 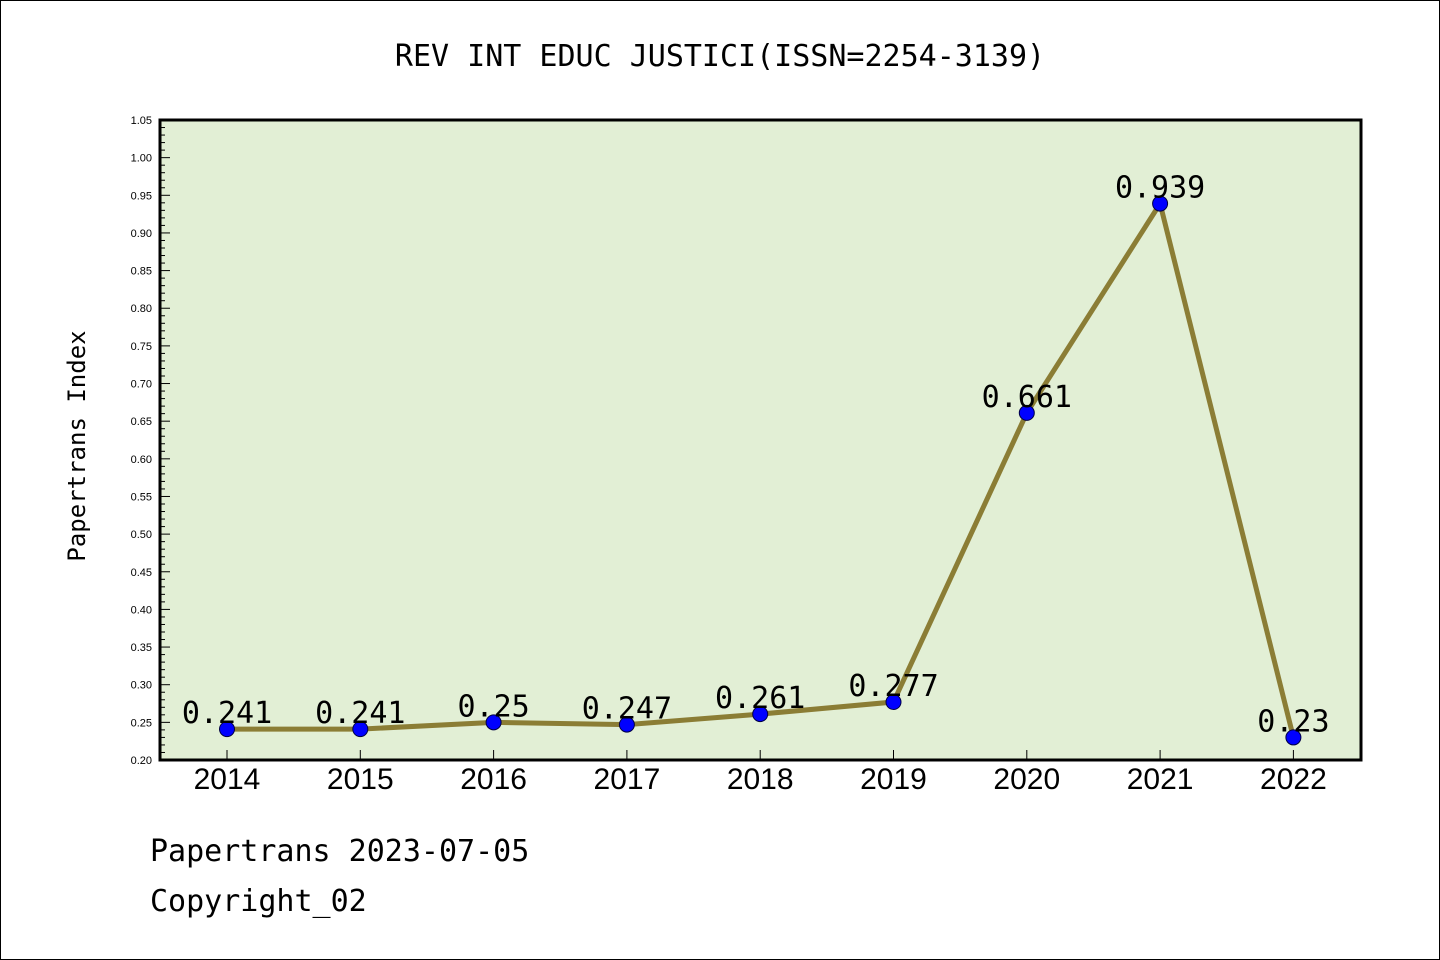 I want to click on y-tick-label: 0.65, so click(x=141, y=422).